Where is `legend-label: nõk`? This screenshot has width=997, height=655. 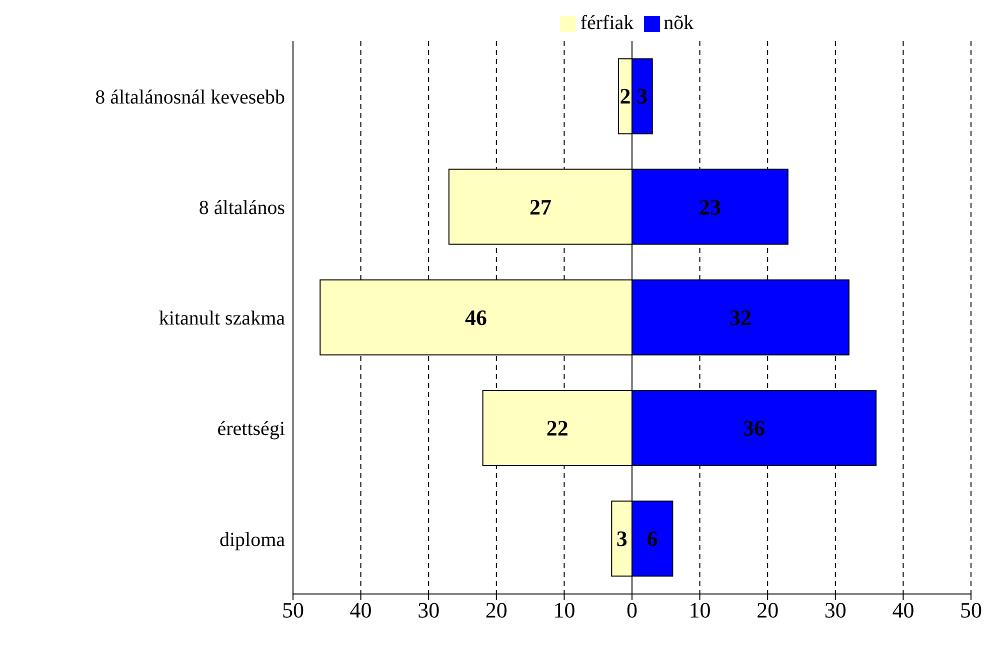 legend-label: nõk is located at coordinates (679, 23).